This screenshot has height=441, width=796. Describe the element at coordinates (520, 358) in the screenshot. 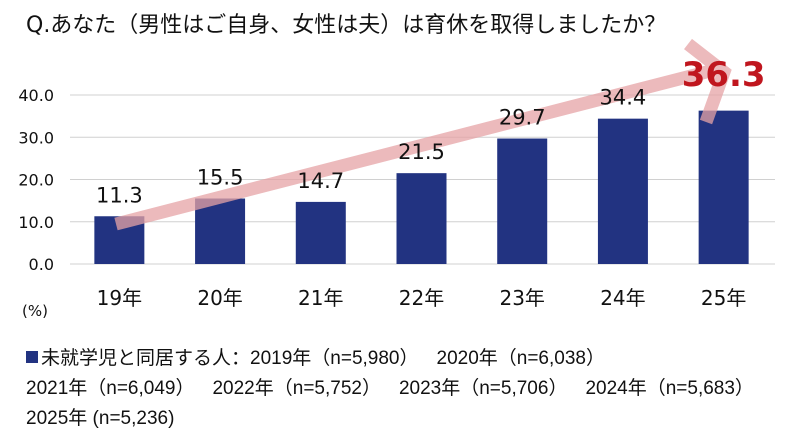

I see `legend-entry: 2020年（n=6,038）` at that location.